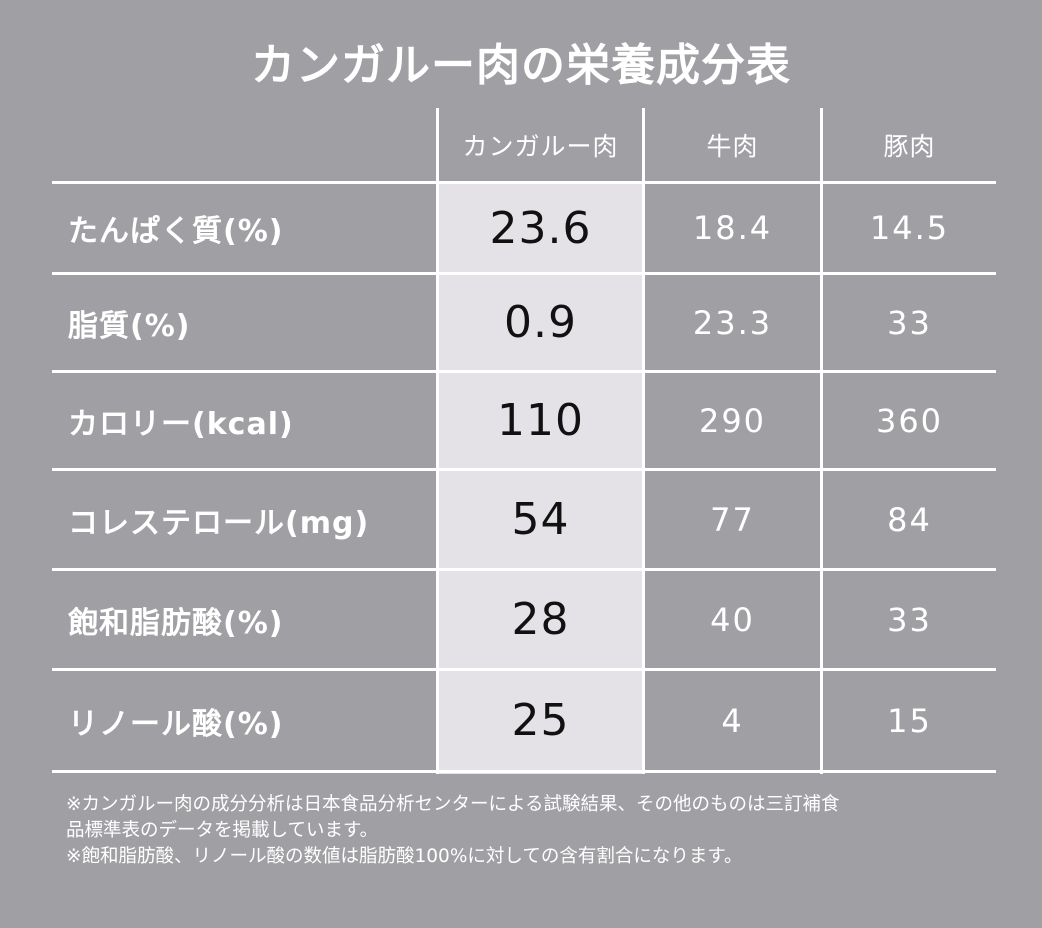 The width and height of the screenshot is (1042, 928). Describe the element at coordinates (521, 65) in the screenshot. I see `page-title: カンガルー肉の栄養成分表` at that location.